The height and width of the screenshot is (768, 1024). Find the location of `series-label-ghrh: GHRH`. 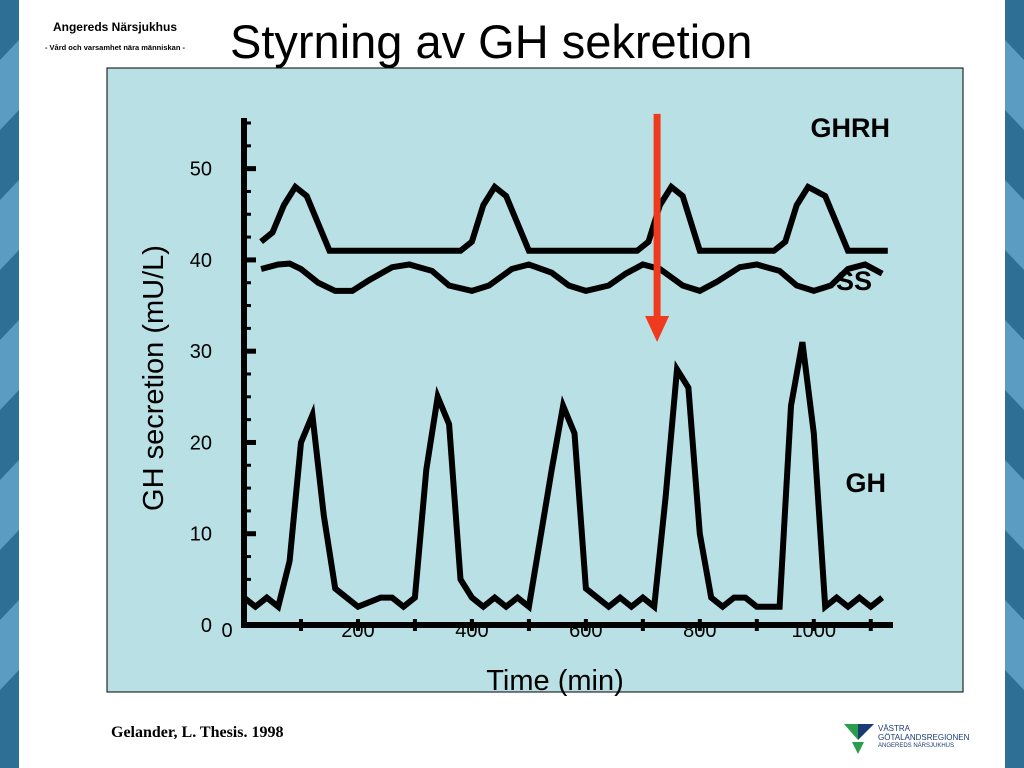

series-label-ghrh: GHRH is located at coordinates (851, 128).